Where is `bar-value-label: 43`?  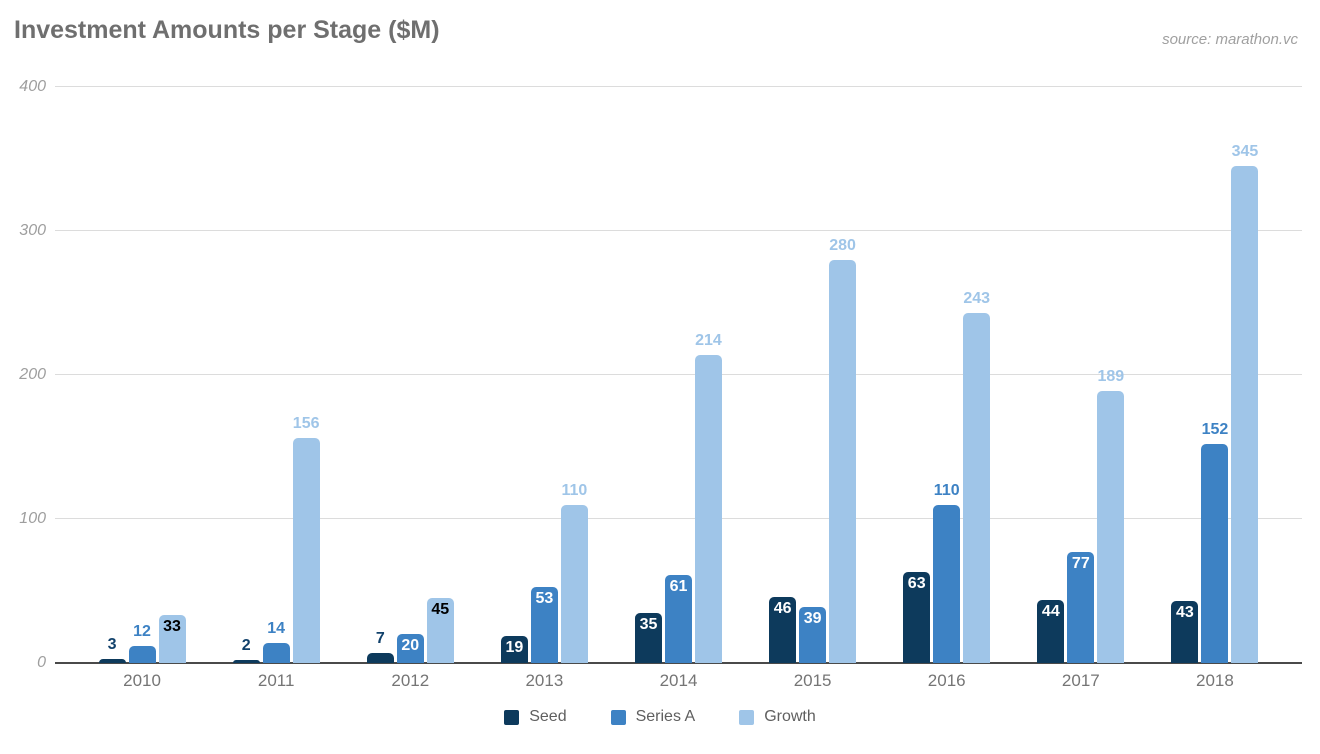
bar-value-label: 43 is located at coordinates (1185, 613).